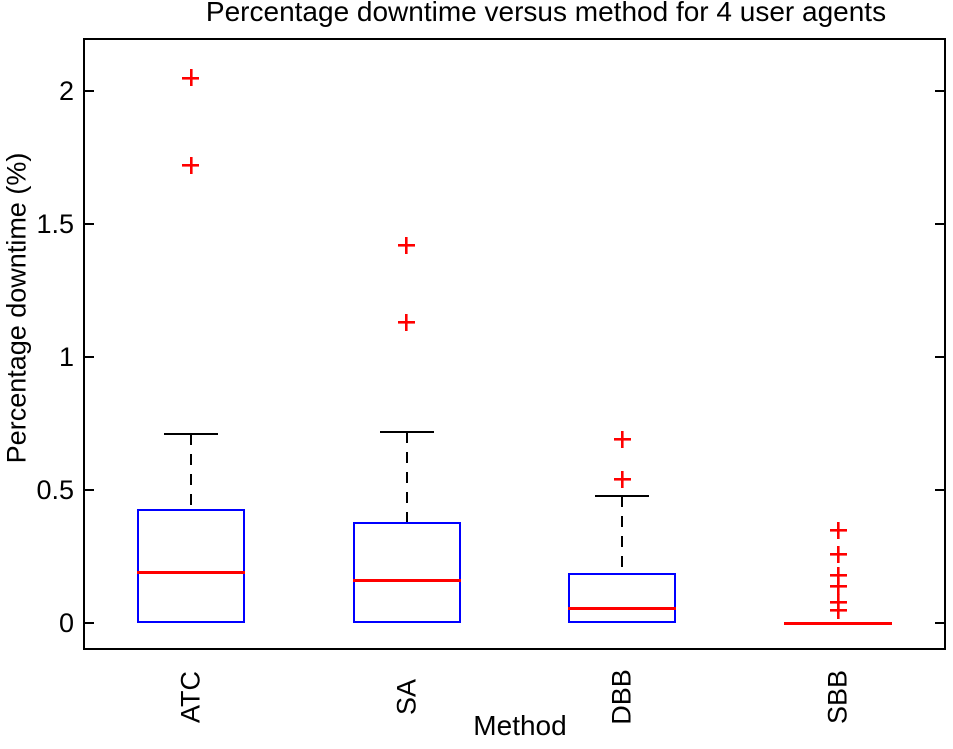 The height and width of the screenshot is (749, 953). What do you see at coordinates (621, 697) in the screenshot?
I see `x-tick-label: DBB` at bounding box center [621, 697].